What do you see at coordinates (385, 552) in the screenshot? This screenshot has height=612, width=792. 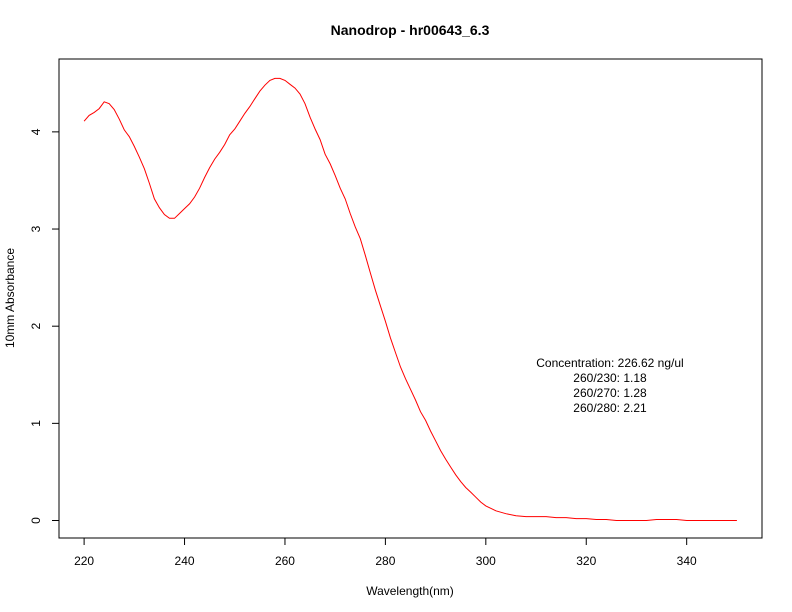 I see `x-axis: 220 240 260 280 300 320 340` at bounding box center [385, 552].